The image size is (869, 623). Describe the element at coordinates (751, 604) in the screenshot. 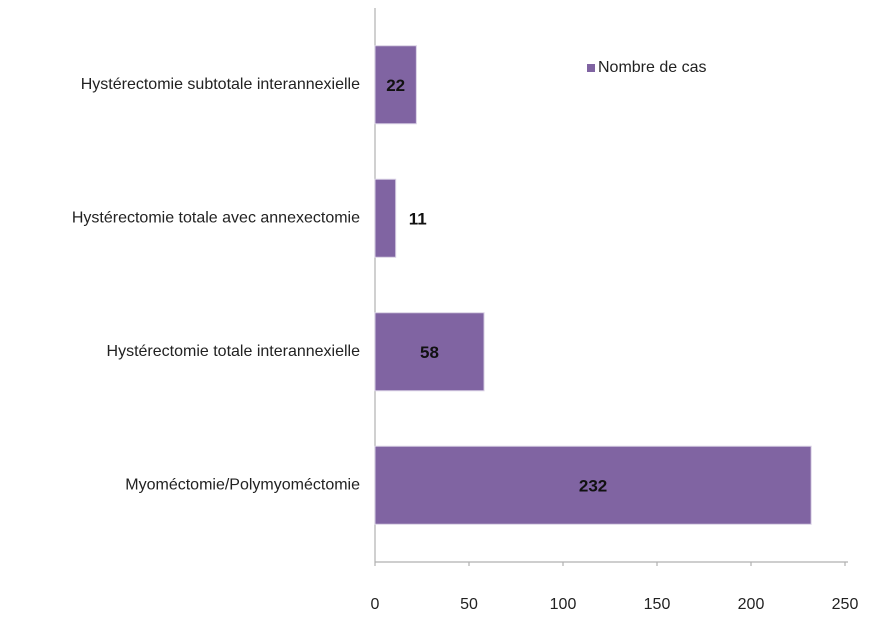

I see `x-tick-label: 200` at that location.